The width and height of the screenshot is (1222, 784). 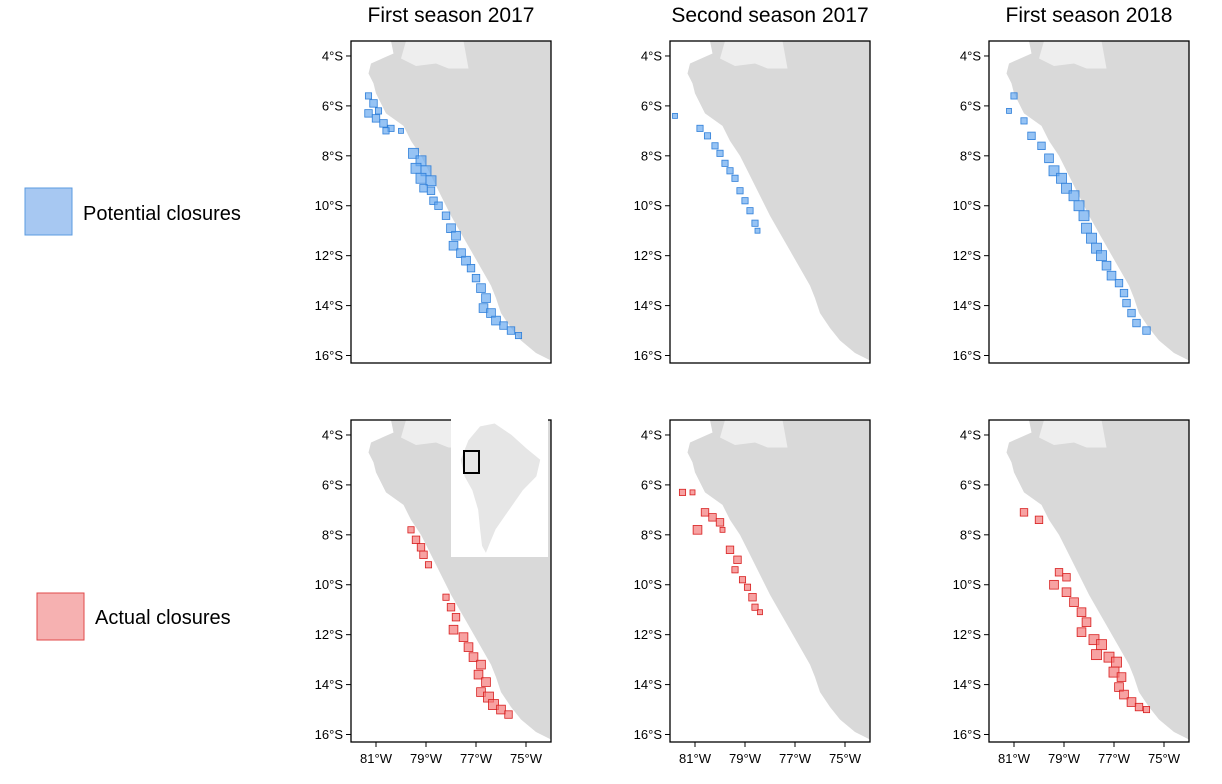 I want to click on study-area-box, so click(x=471, y=462).